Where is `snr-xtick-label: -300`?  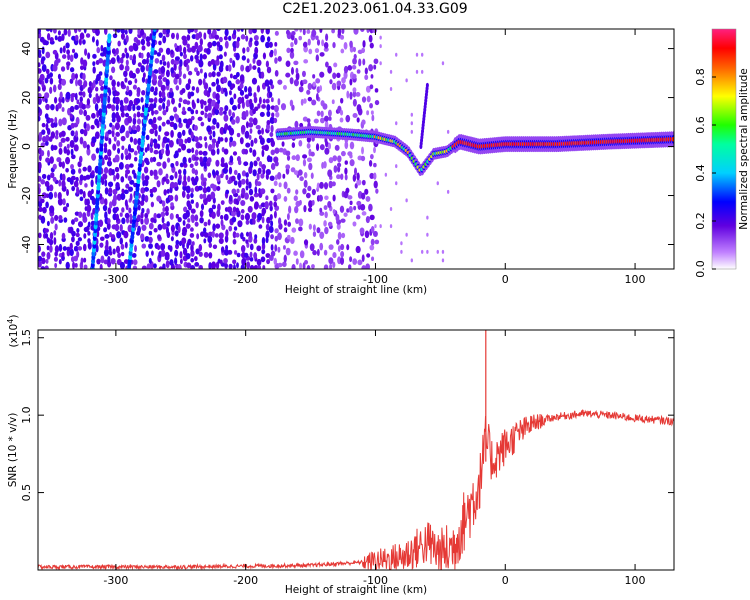
snr-xtick-label: -300 is located at coordinates (115, 580).